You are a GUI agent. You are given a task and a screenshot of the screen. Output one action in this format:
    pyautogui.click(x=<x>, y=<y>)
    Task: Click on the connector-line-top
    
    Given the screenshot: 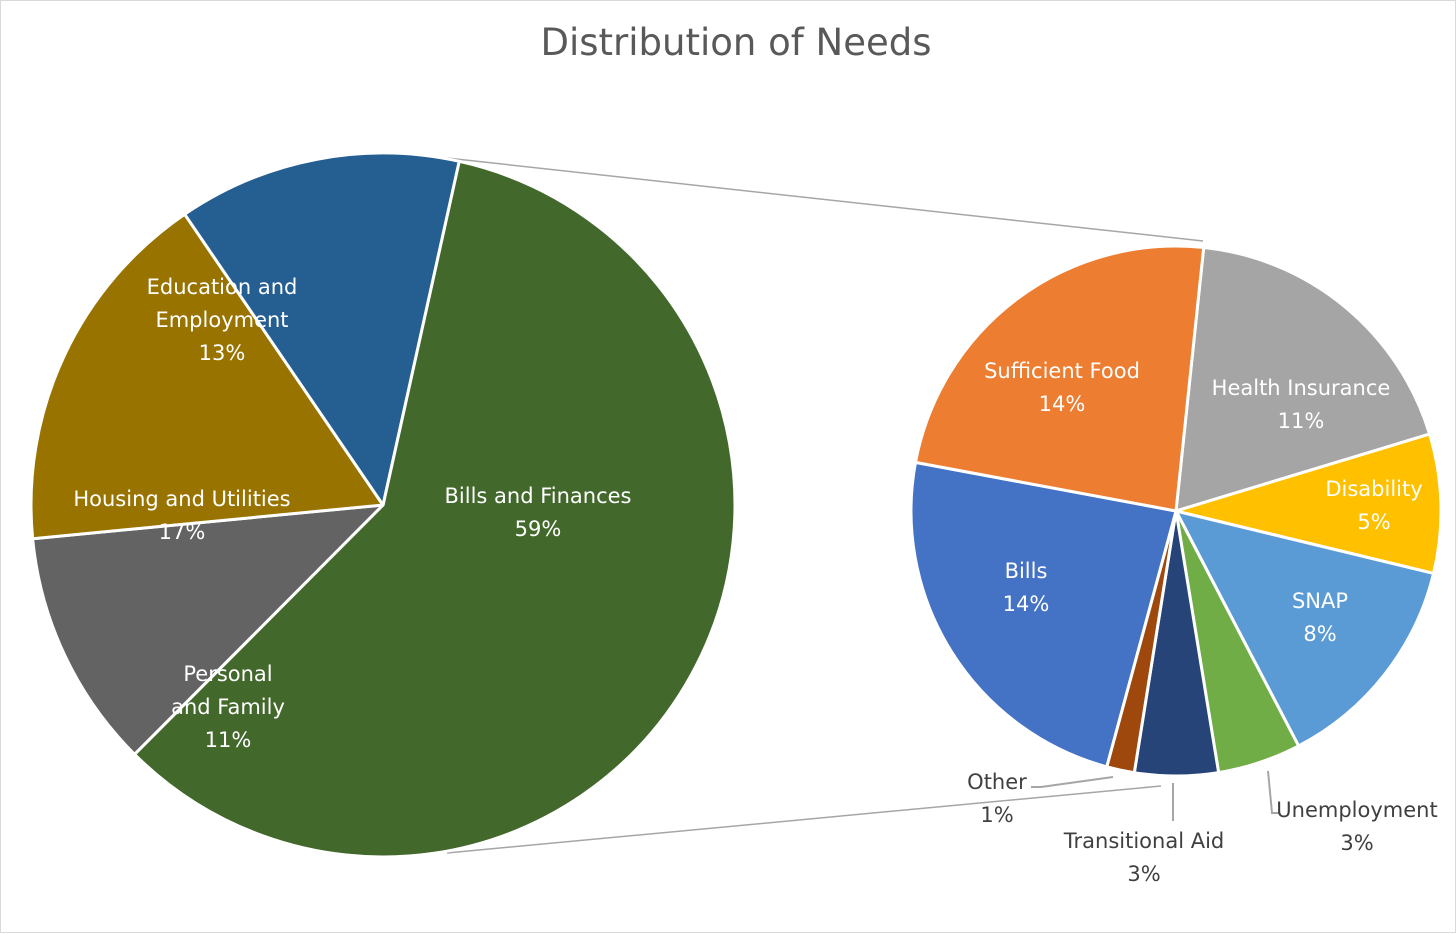 What is the action you would take?
    pyautogui.click(x=825, y=199)
    